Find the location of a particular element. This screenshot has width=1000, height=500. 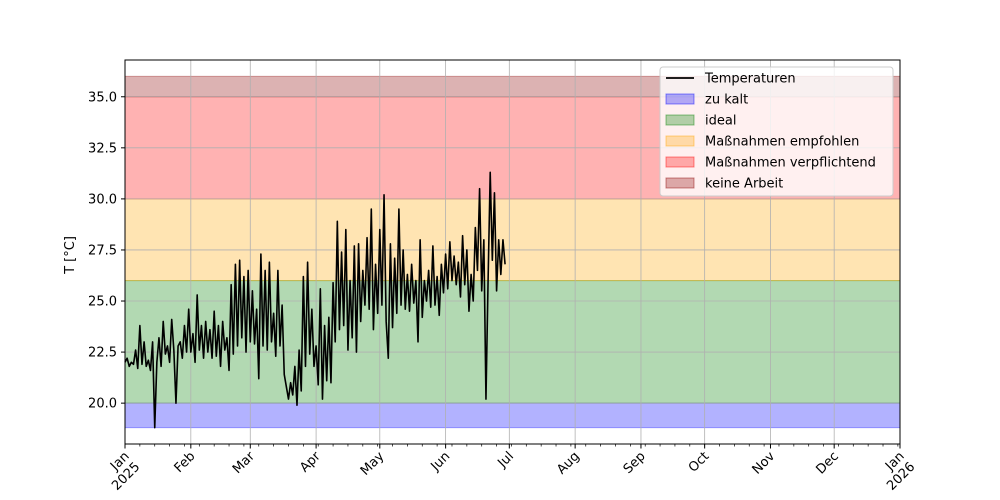

y-axis-label: T [°C] is located at coordinates (70, 255).